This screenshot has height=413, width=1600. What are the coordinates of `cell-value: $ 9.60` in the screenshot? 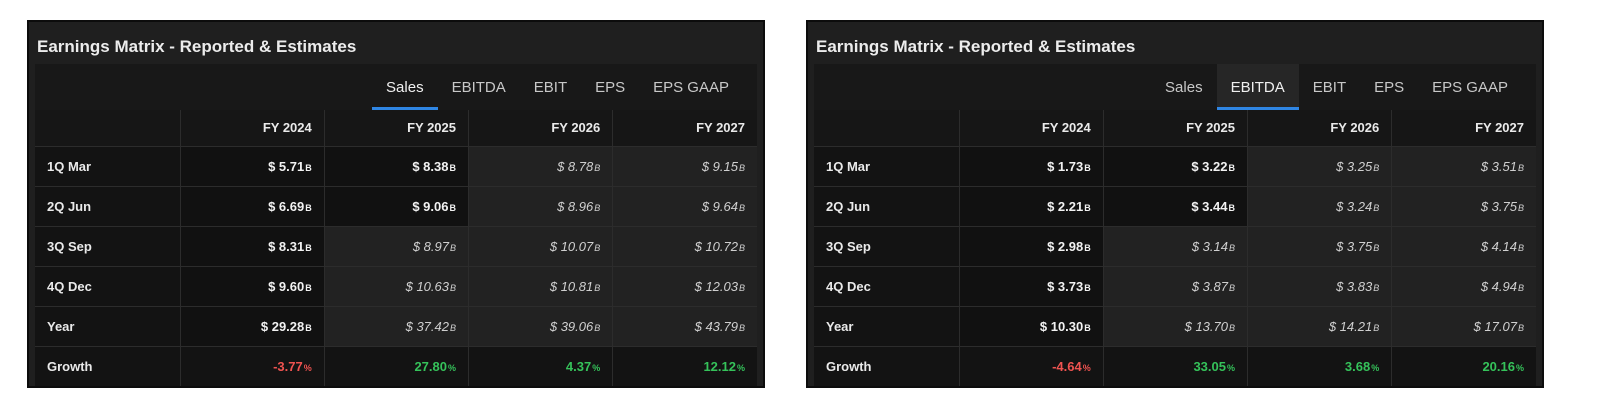 It's located at (286, 286).